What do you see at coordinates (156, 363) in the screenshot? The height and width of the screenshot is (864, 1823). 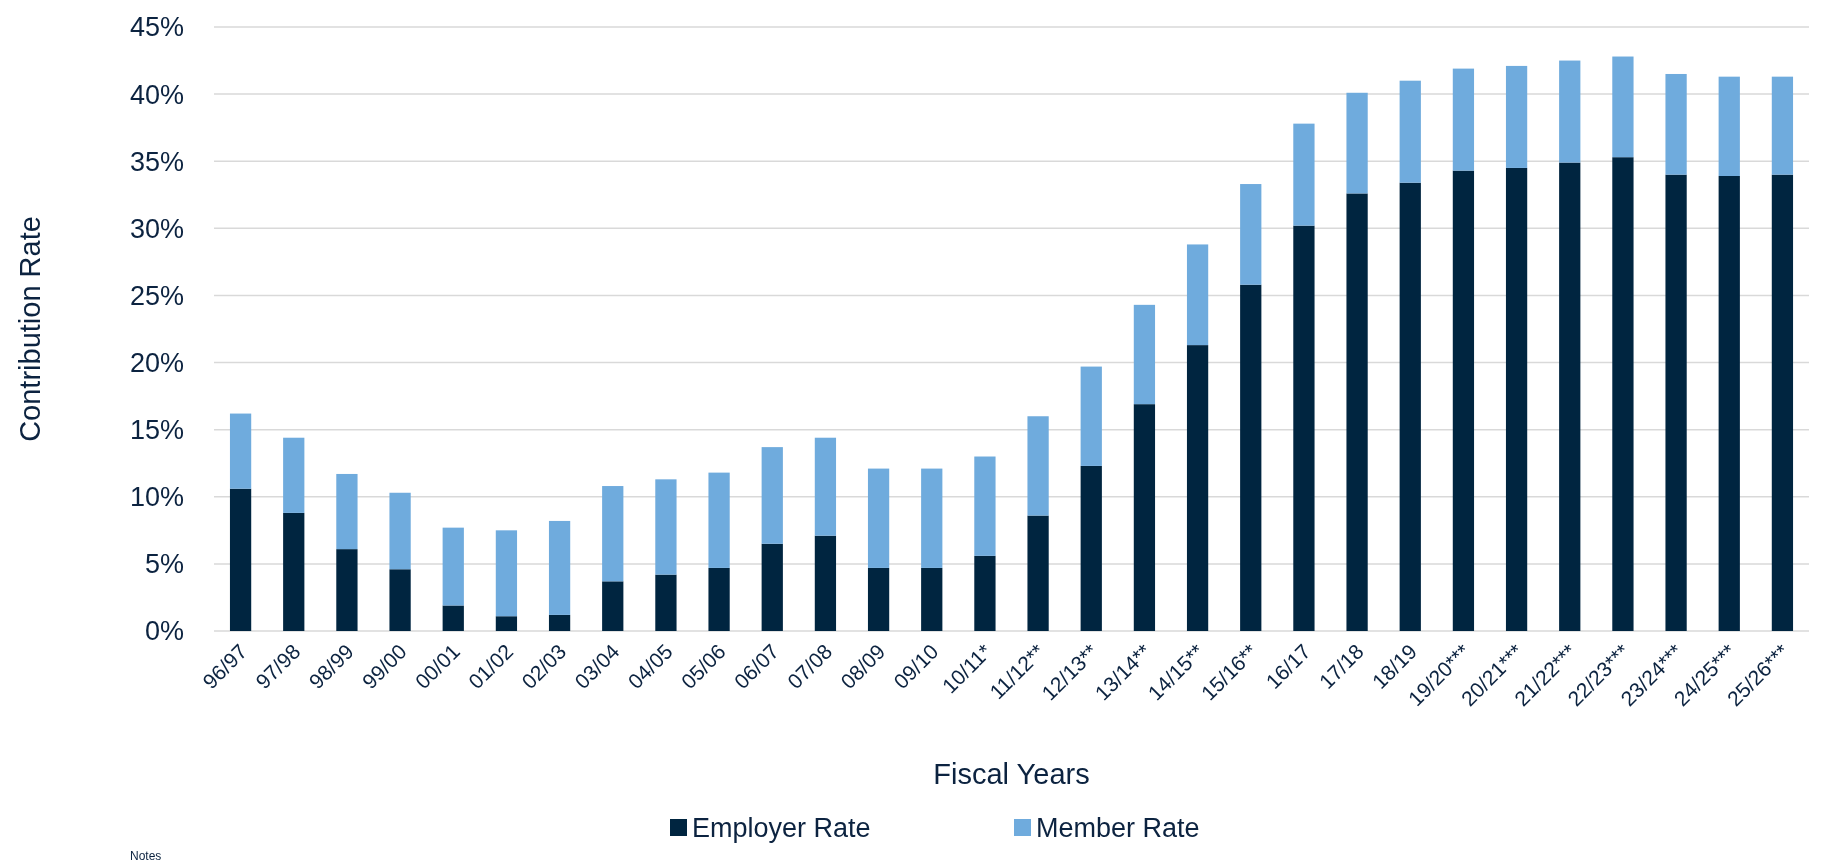 I see `y-tick-label: 20%` at bounding box center [156, 363].